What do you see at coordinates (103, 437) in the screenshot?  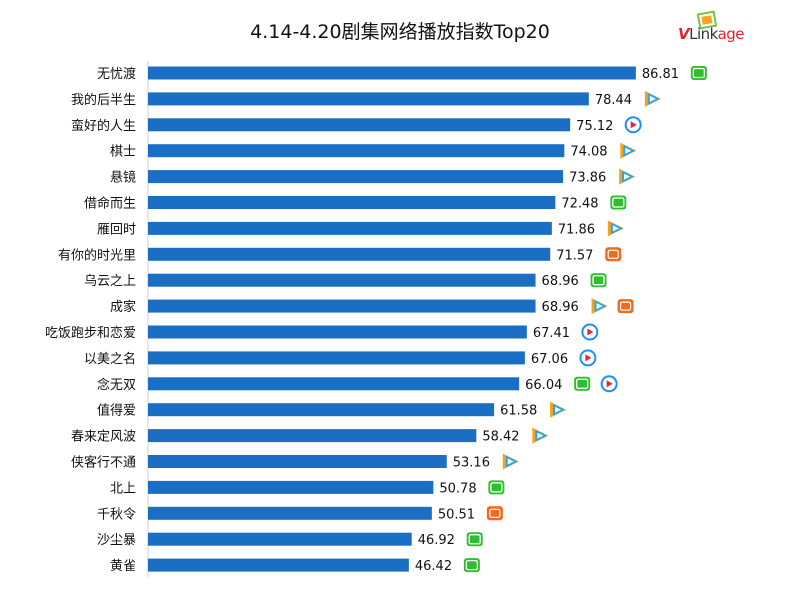 I see `category-label: 春来定风波` at bounding box center [103, 437].